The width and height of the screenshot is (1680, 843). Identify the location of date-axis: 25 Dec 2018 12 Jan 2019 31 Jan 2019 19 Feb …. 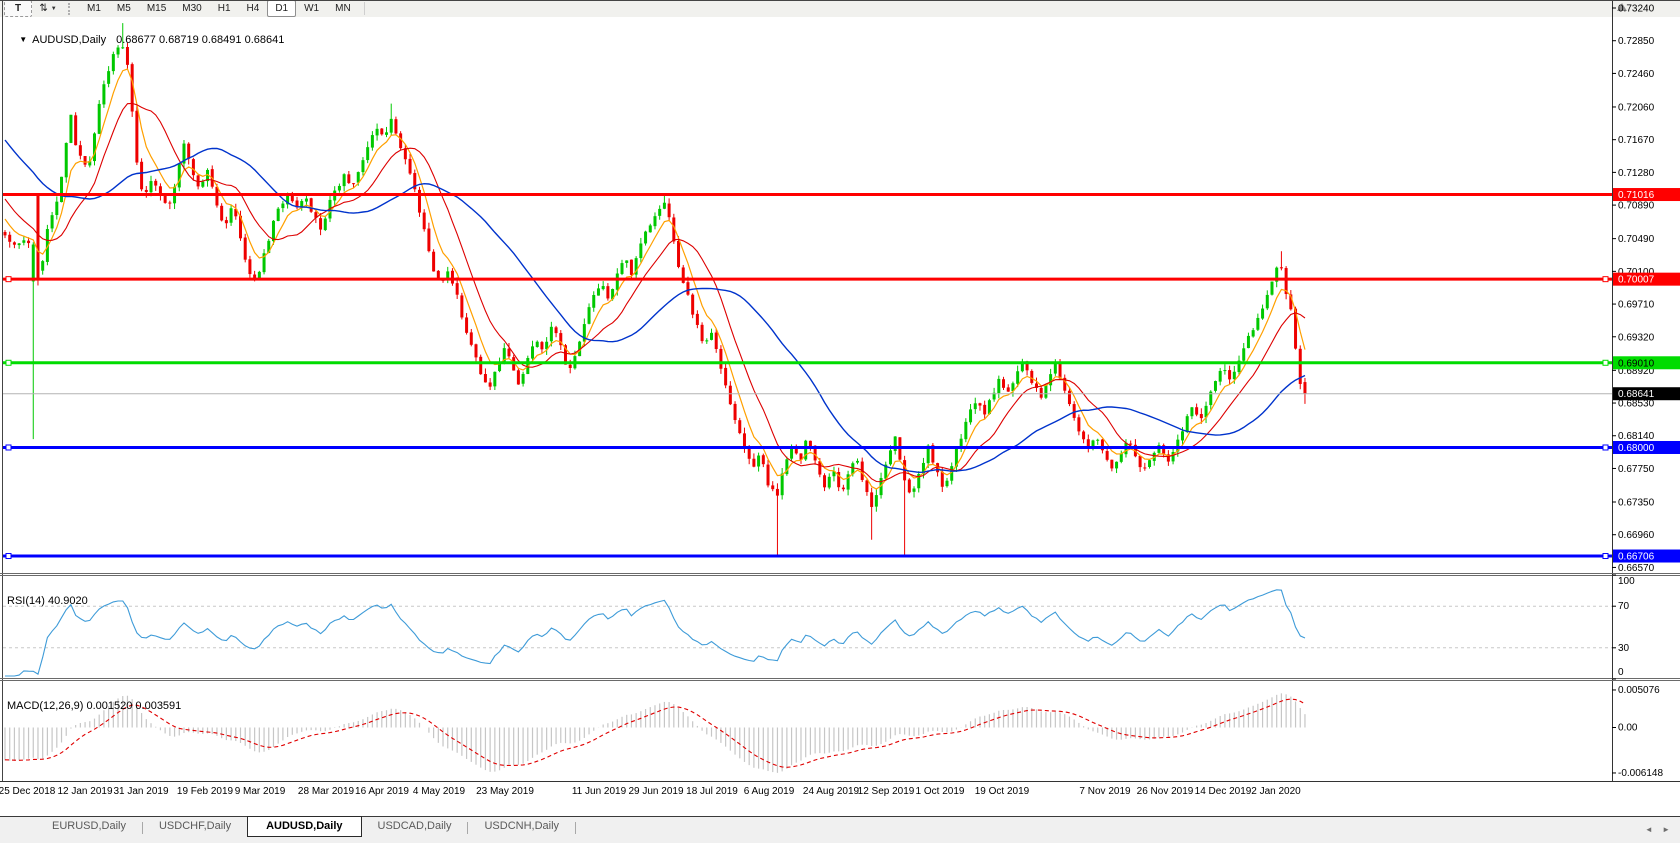
(650, 791).